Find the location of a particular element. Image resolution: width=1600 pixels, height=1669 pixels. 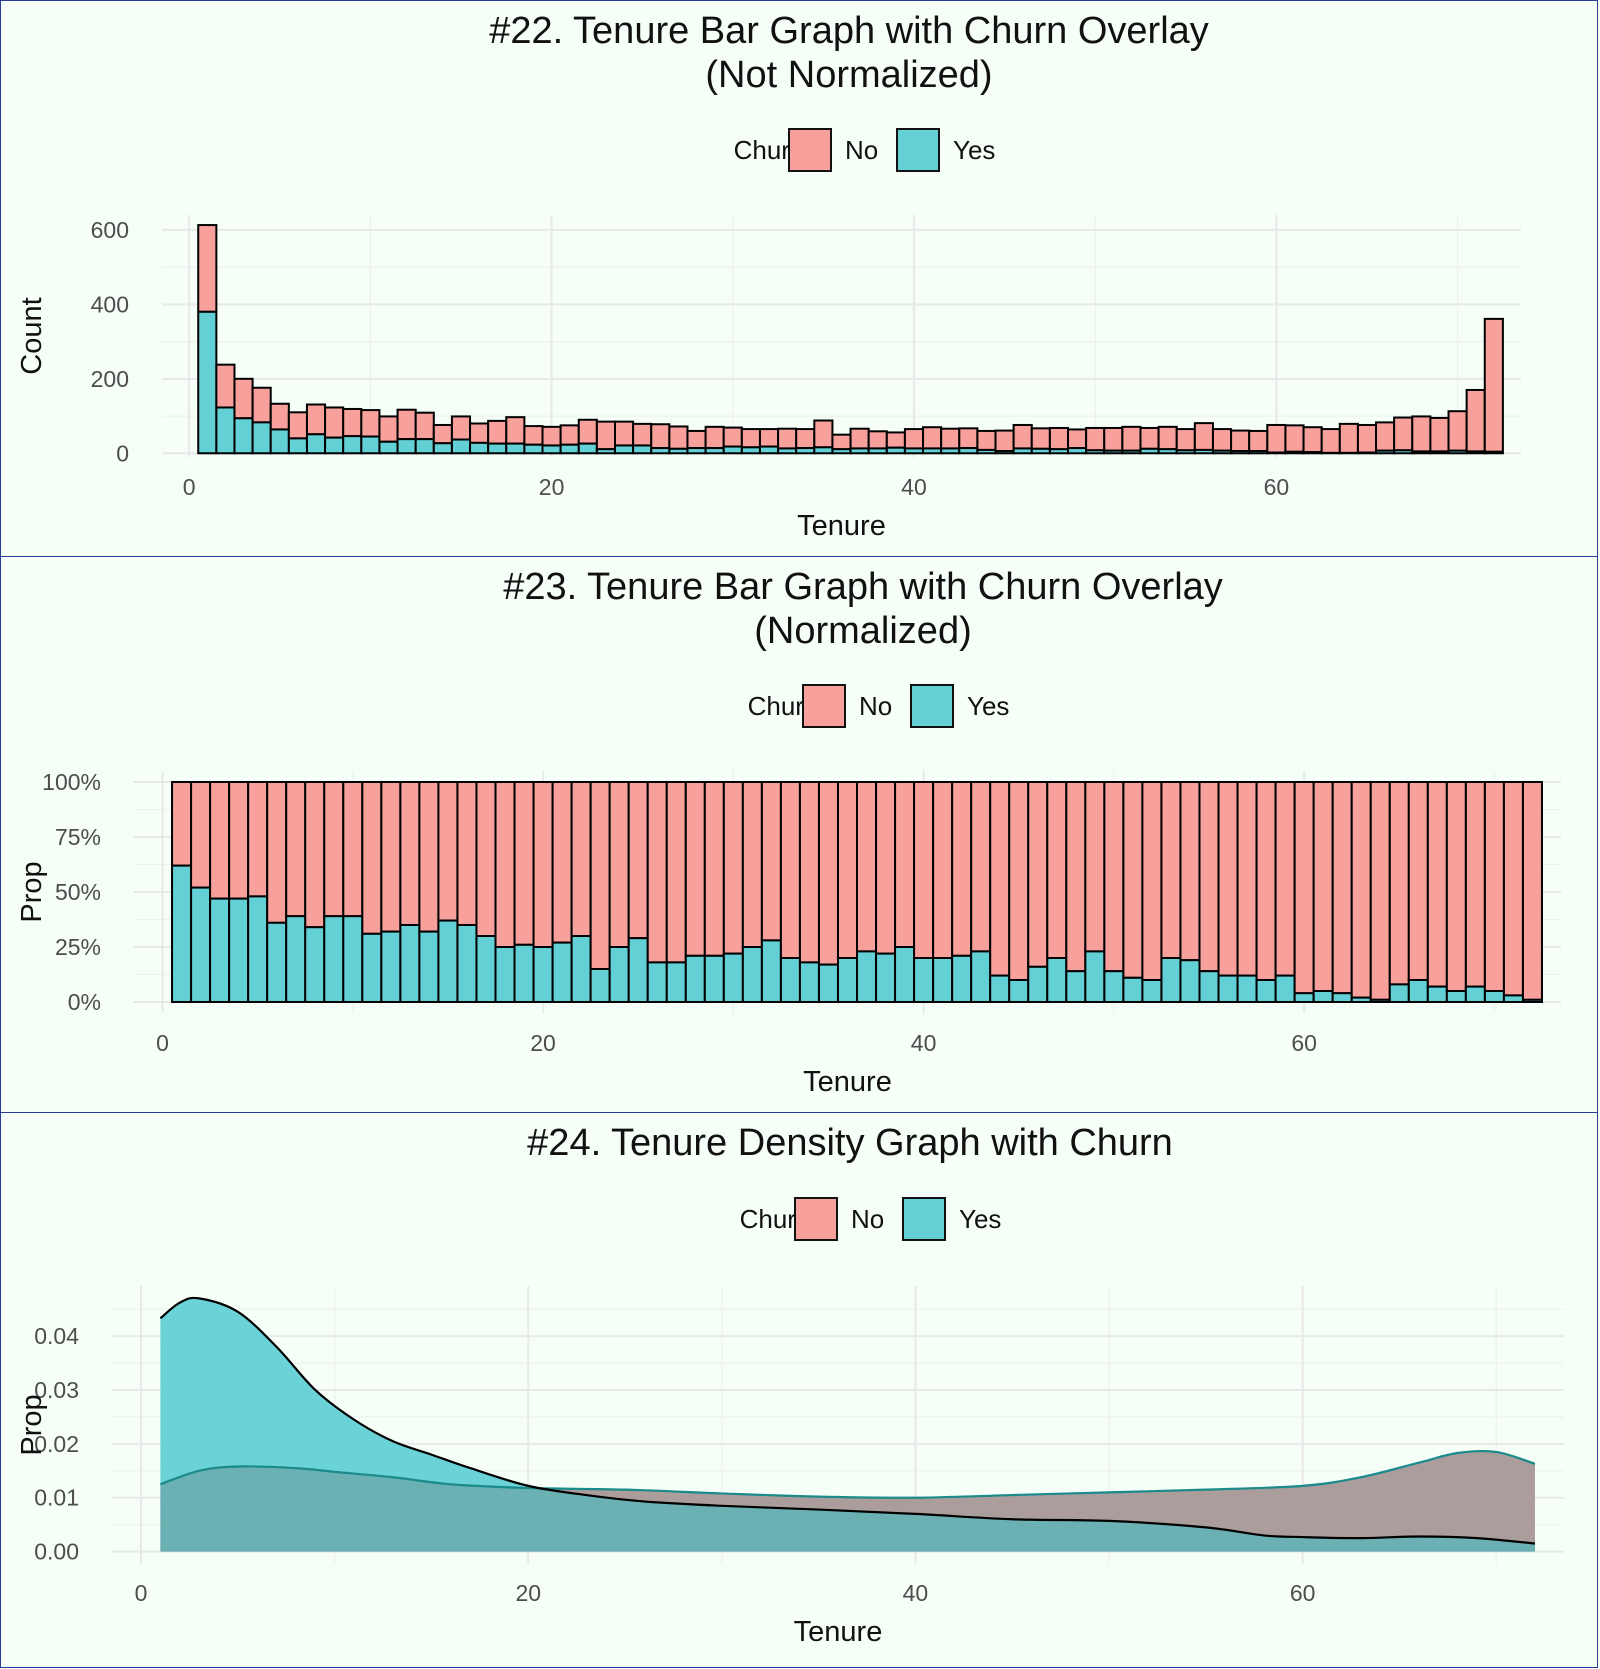

legend-label-yes: Yes is located at coordinates (980, 1219).